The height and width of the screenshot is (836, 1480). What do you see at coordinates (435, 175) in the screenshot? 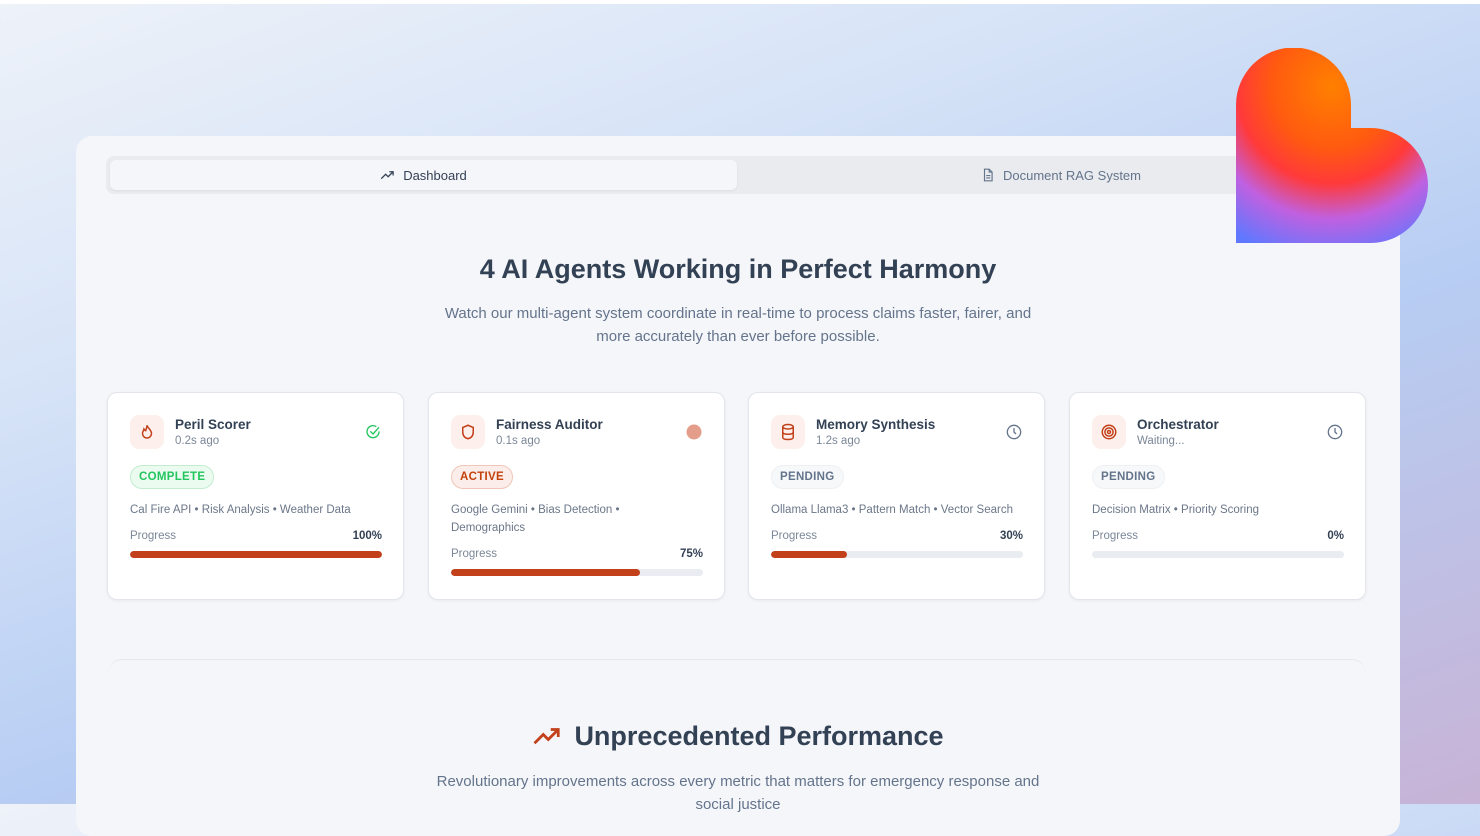
I see `tab-label: Dashboard` at bounding box center [435, 175].